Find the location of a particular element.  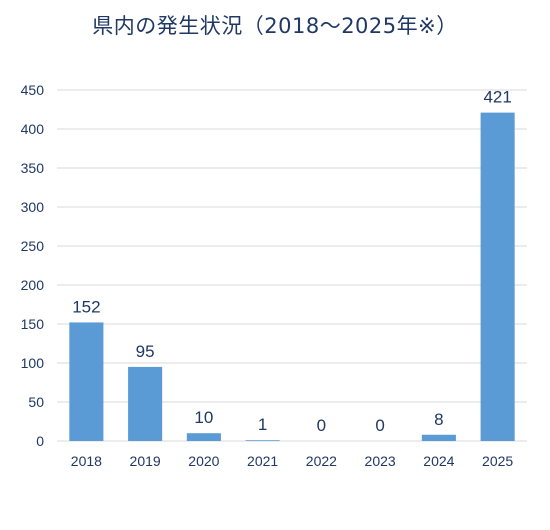

y-tick-label: 400 is located at coordinates (33, 129).